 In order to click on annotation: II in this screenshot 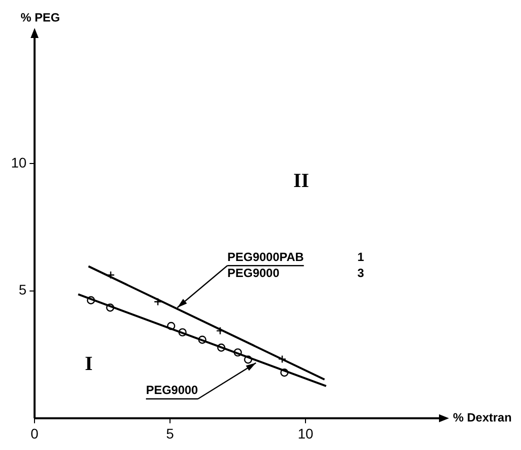, I will do `click(301, 181)`.